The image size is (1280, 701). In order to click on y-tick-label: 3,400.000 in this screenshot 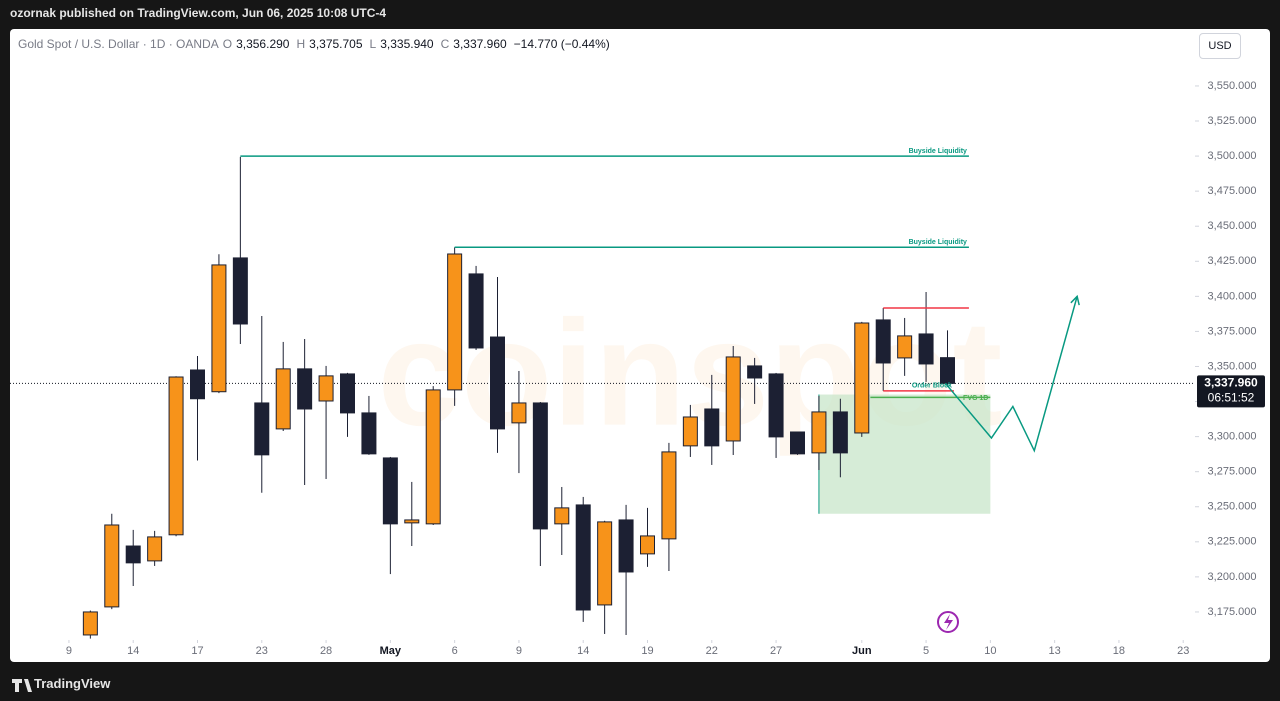, I will do `click(1232, 296)`.